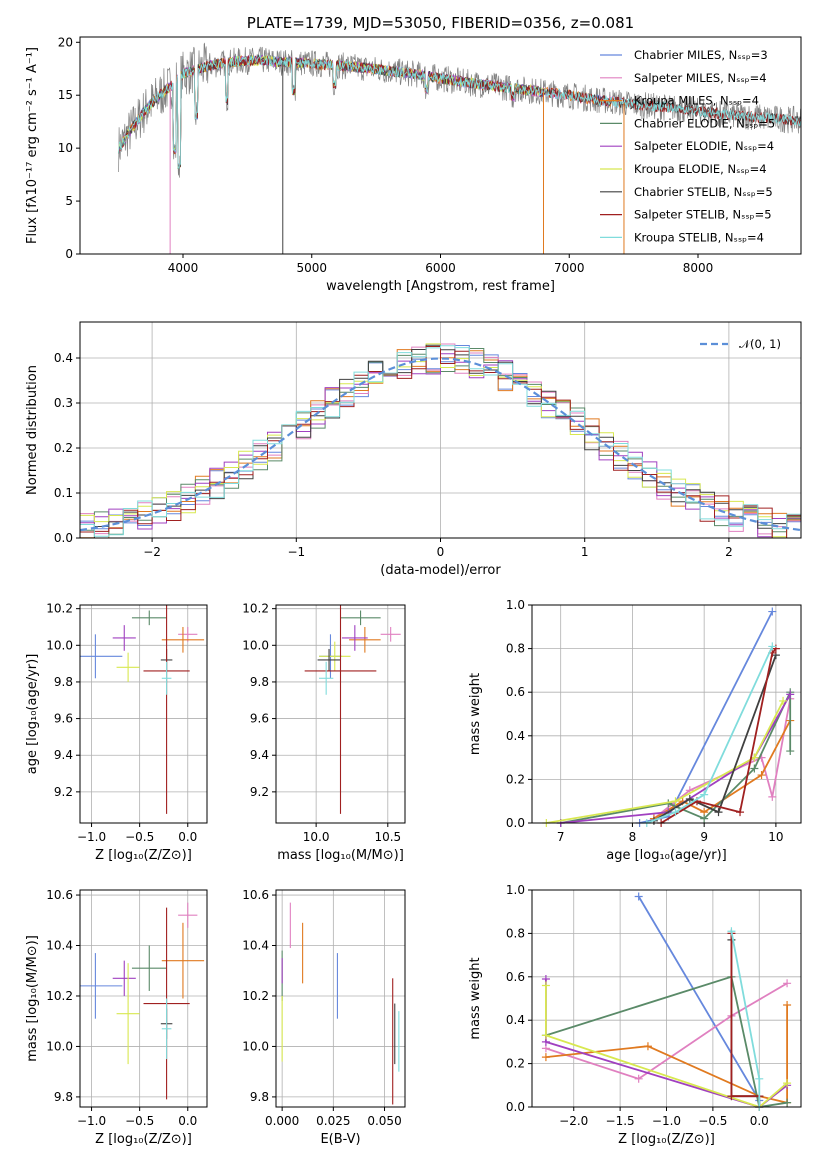  Describe the element at coordinates (340, 855) in the screenshot. I see `x-axis-label: mass [log₁₀(M/M⊙)]` at that location.